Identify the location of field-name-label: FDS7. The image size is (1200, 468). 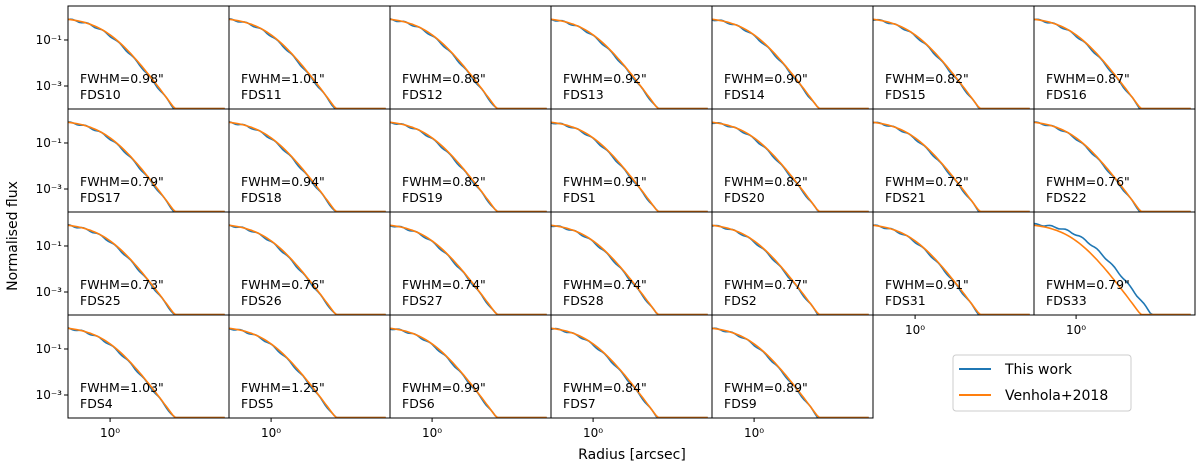
(579, 403).